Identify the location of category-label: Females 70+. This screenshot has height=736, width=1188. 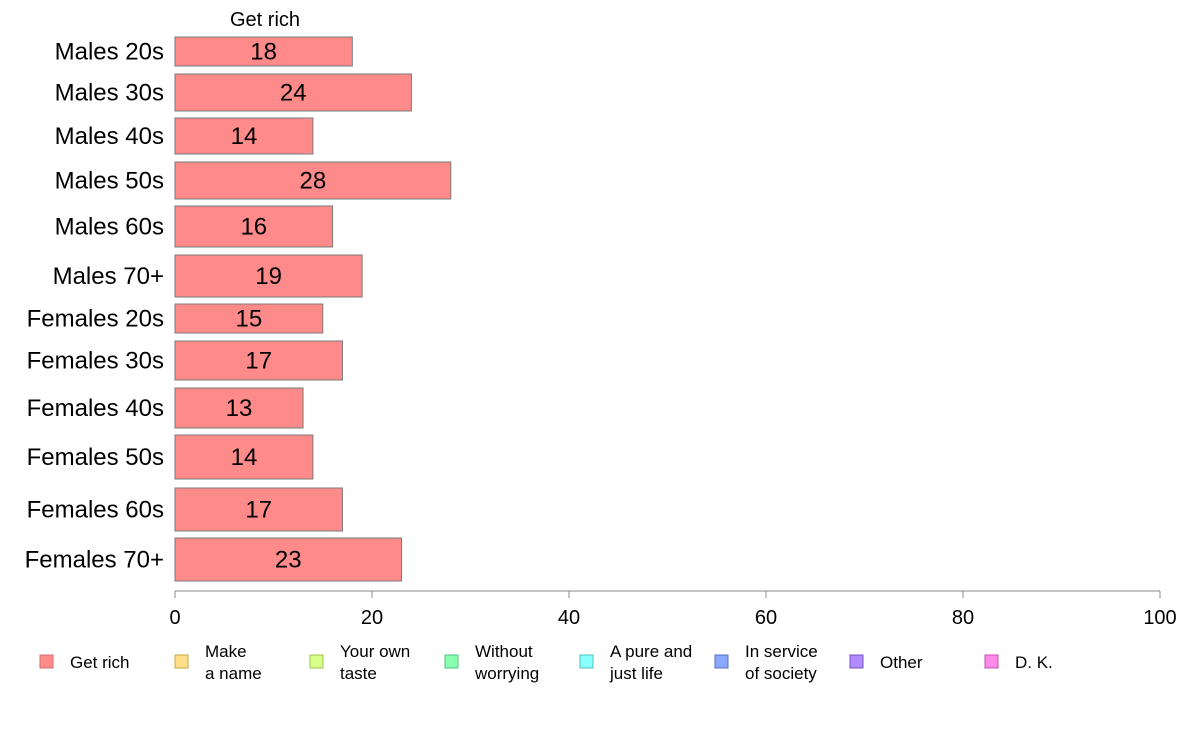
(94, 560).